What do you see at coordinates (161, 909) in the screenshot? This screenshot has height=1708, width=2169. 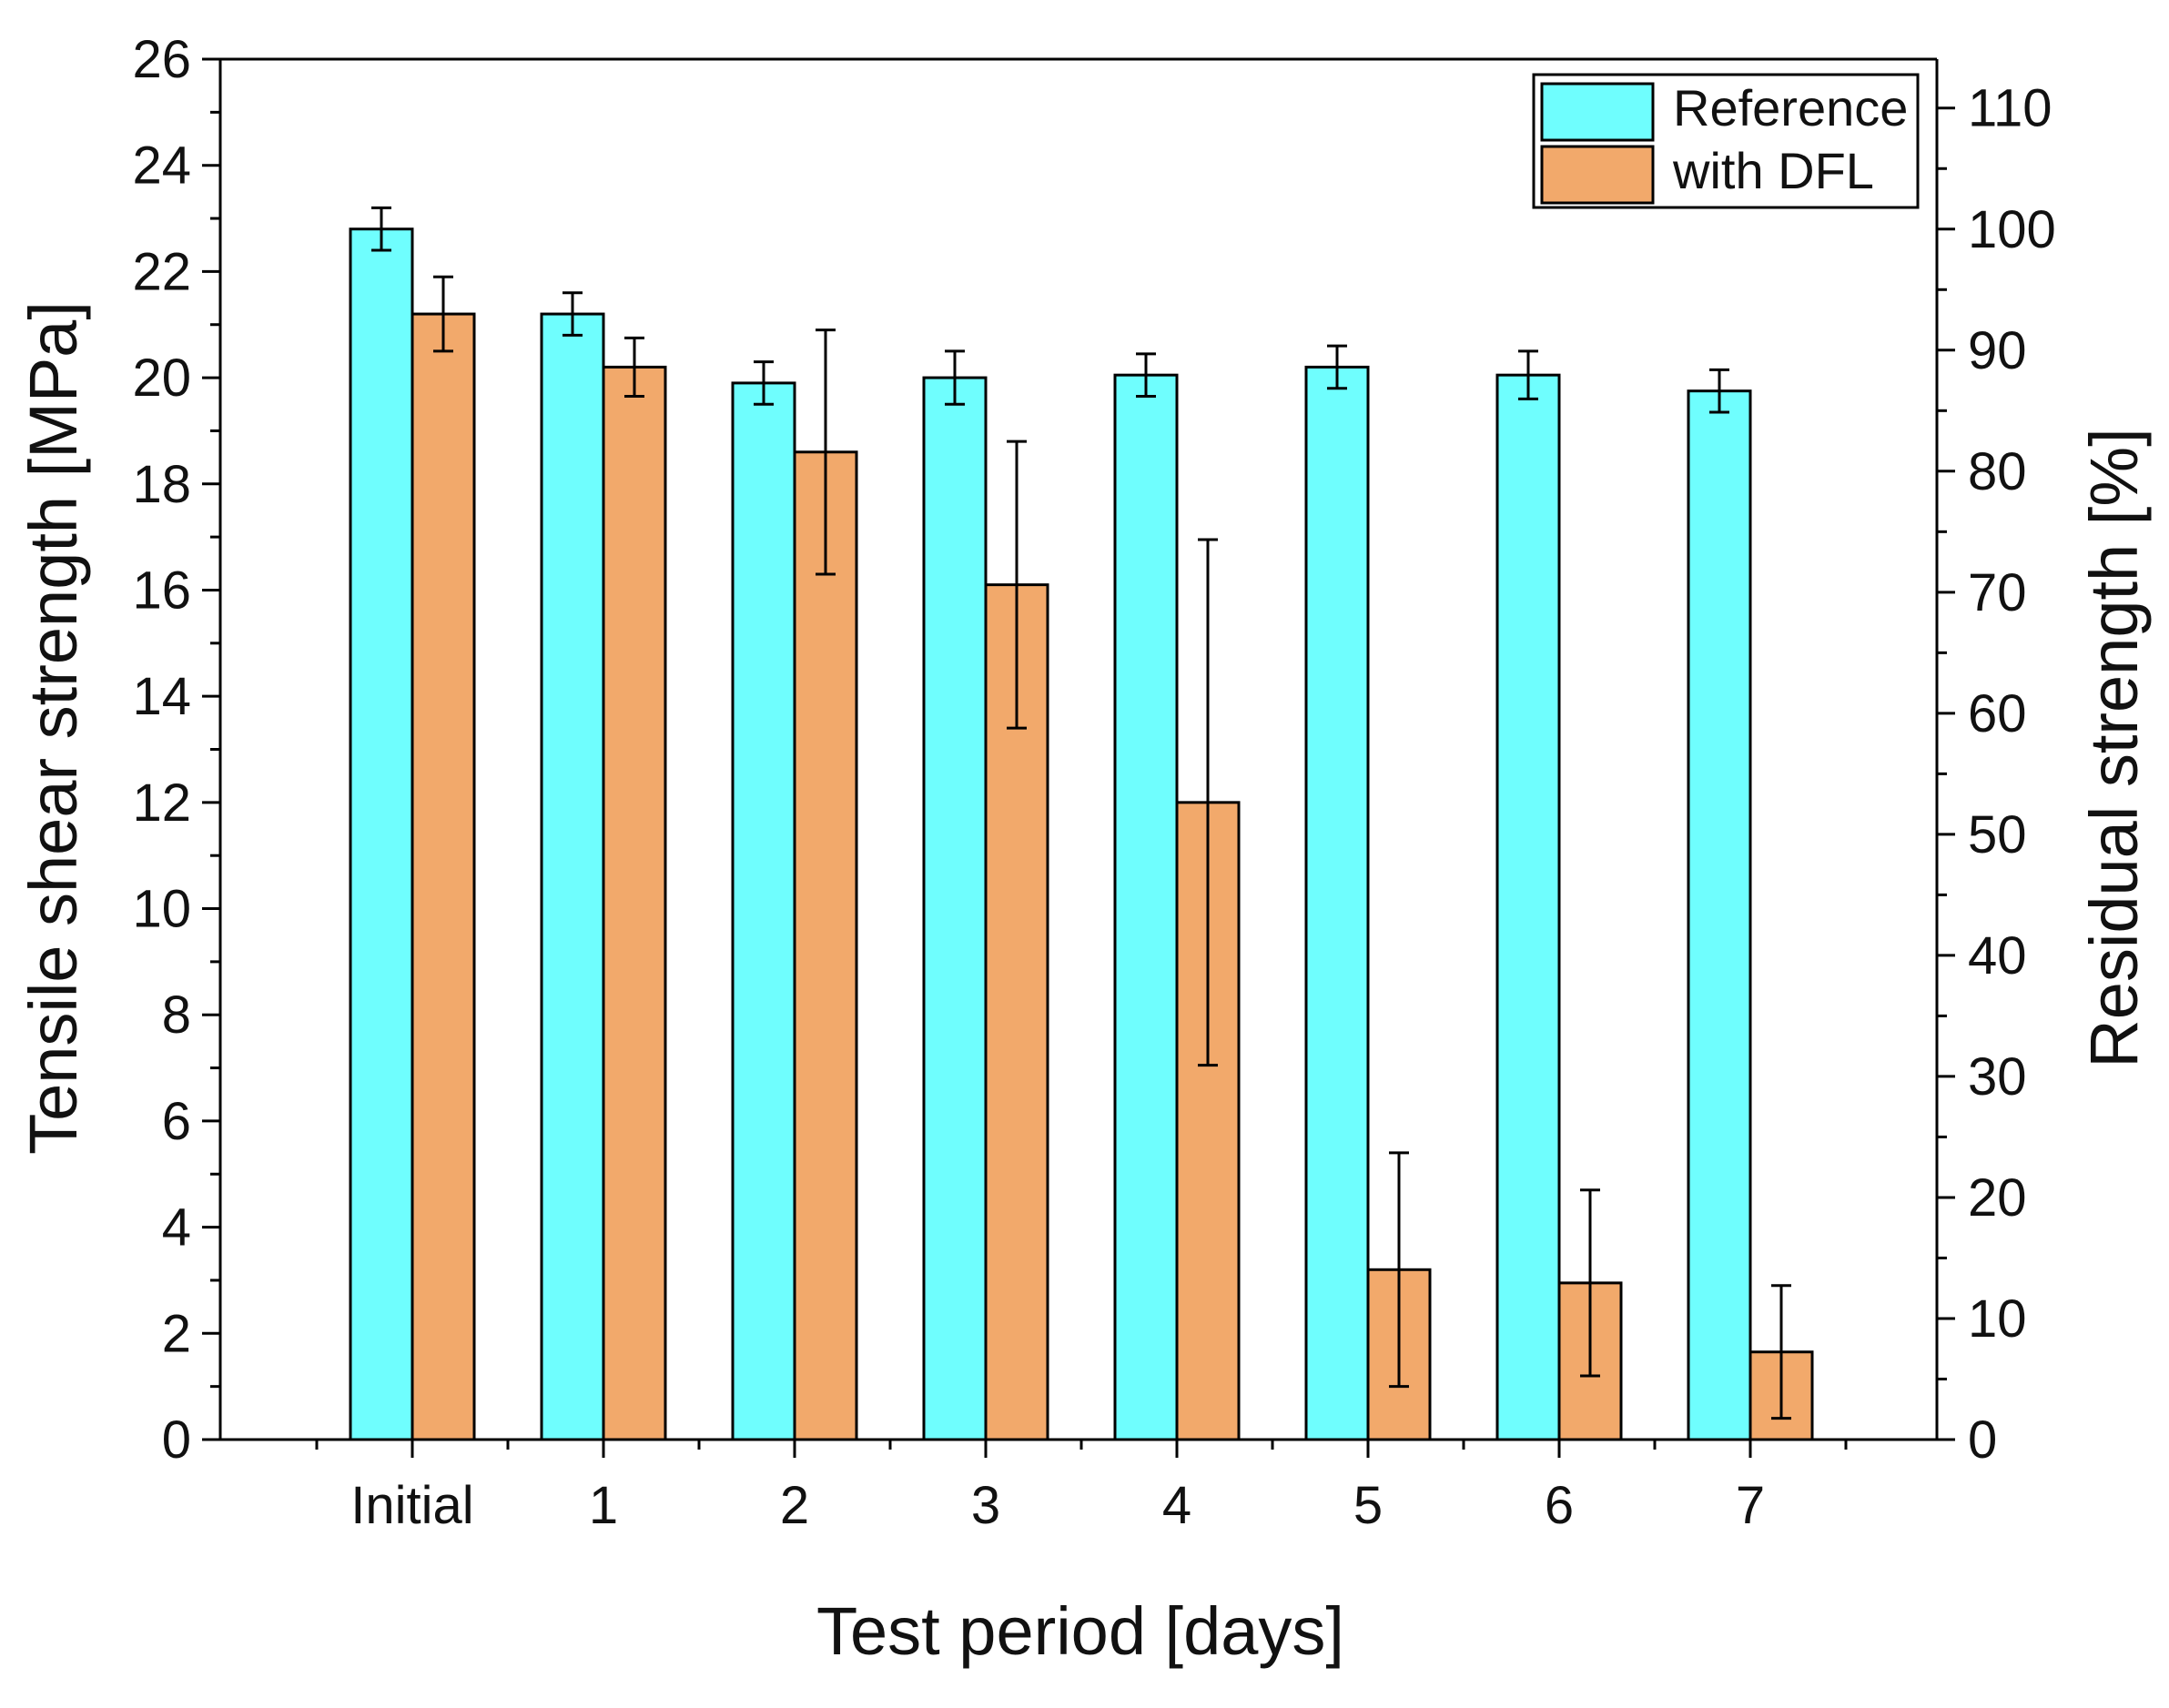 I see `y-tick-label: 10` at bounding box center [161, 909].